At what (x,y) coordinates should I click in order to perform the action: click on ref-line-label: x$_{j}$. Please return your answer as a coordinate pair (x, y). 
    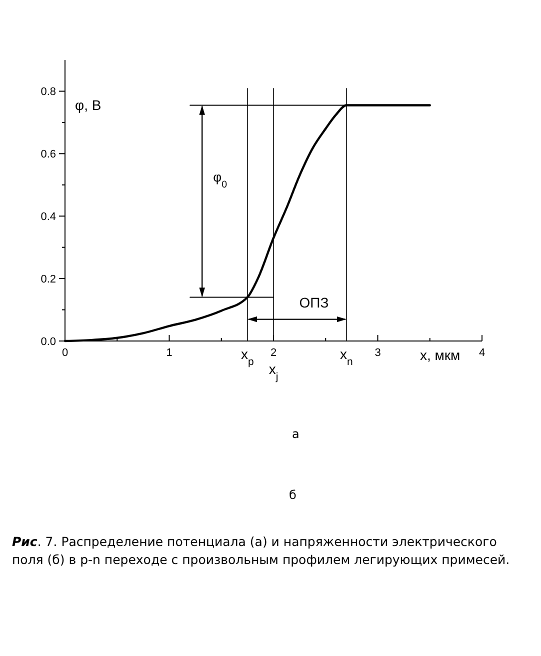
    Looking at the image, I should click on (273, 372).